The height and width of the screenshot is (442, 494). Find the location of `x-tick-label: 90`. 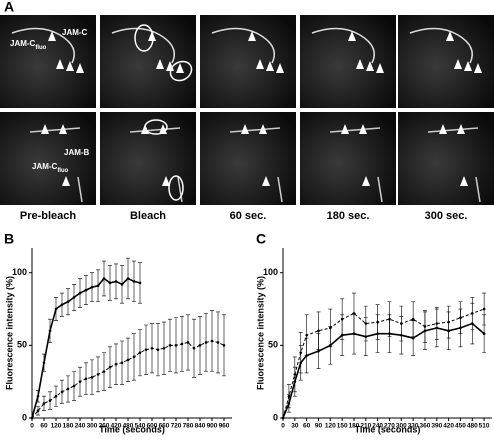

x-tick-label: 90 is located at coordinates (319, 426).